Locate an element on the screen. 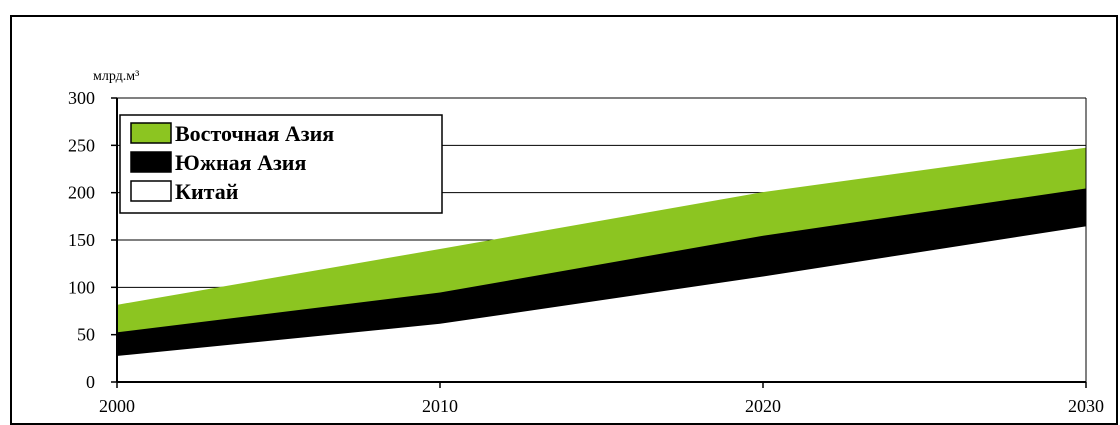  x-tick-label: 2030 is located at coordinates (1086, 406).